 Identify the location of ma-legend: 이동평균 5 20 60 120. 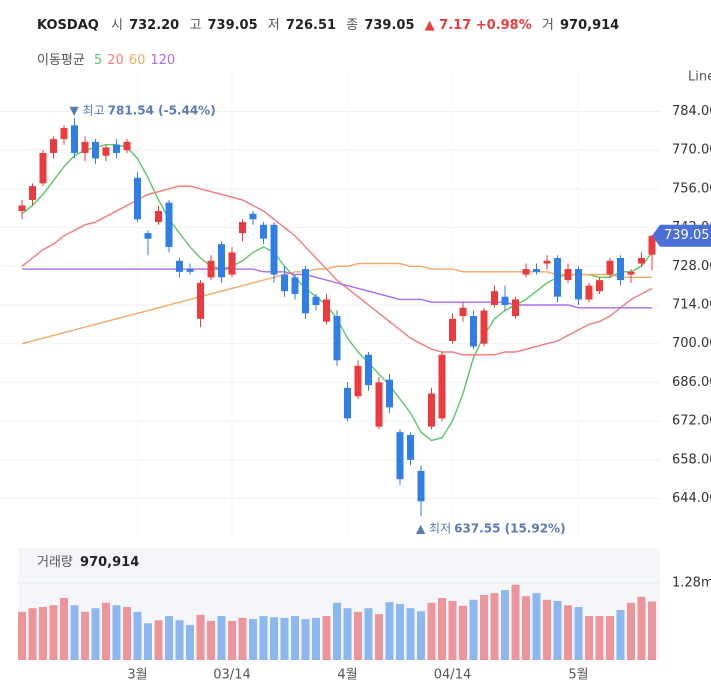
(106, 60).